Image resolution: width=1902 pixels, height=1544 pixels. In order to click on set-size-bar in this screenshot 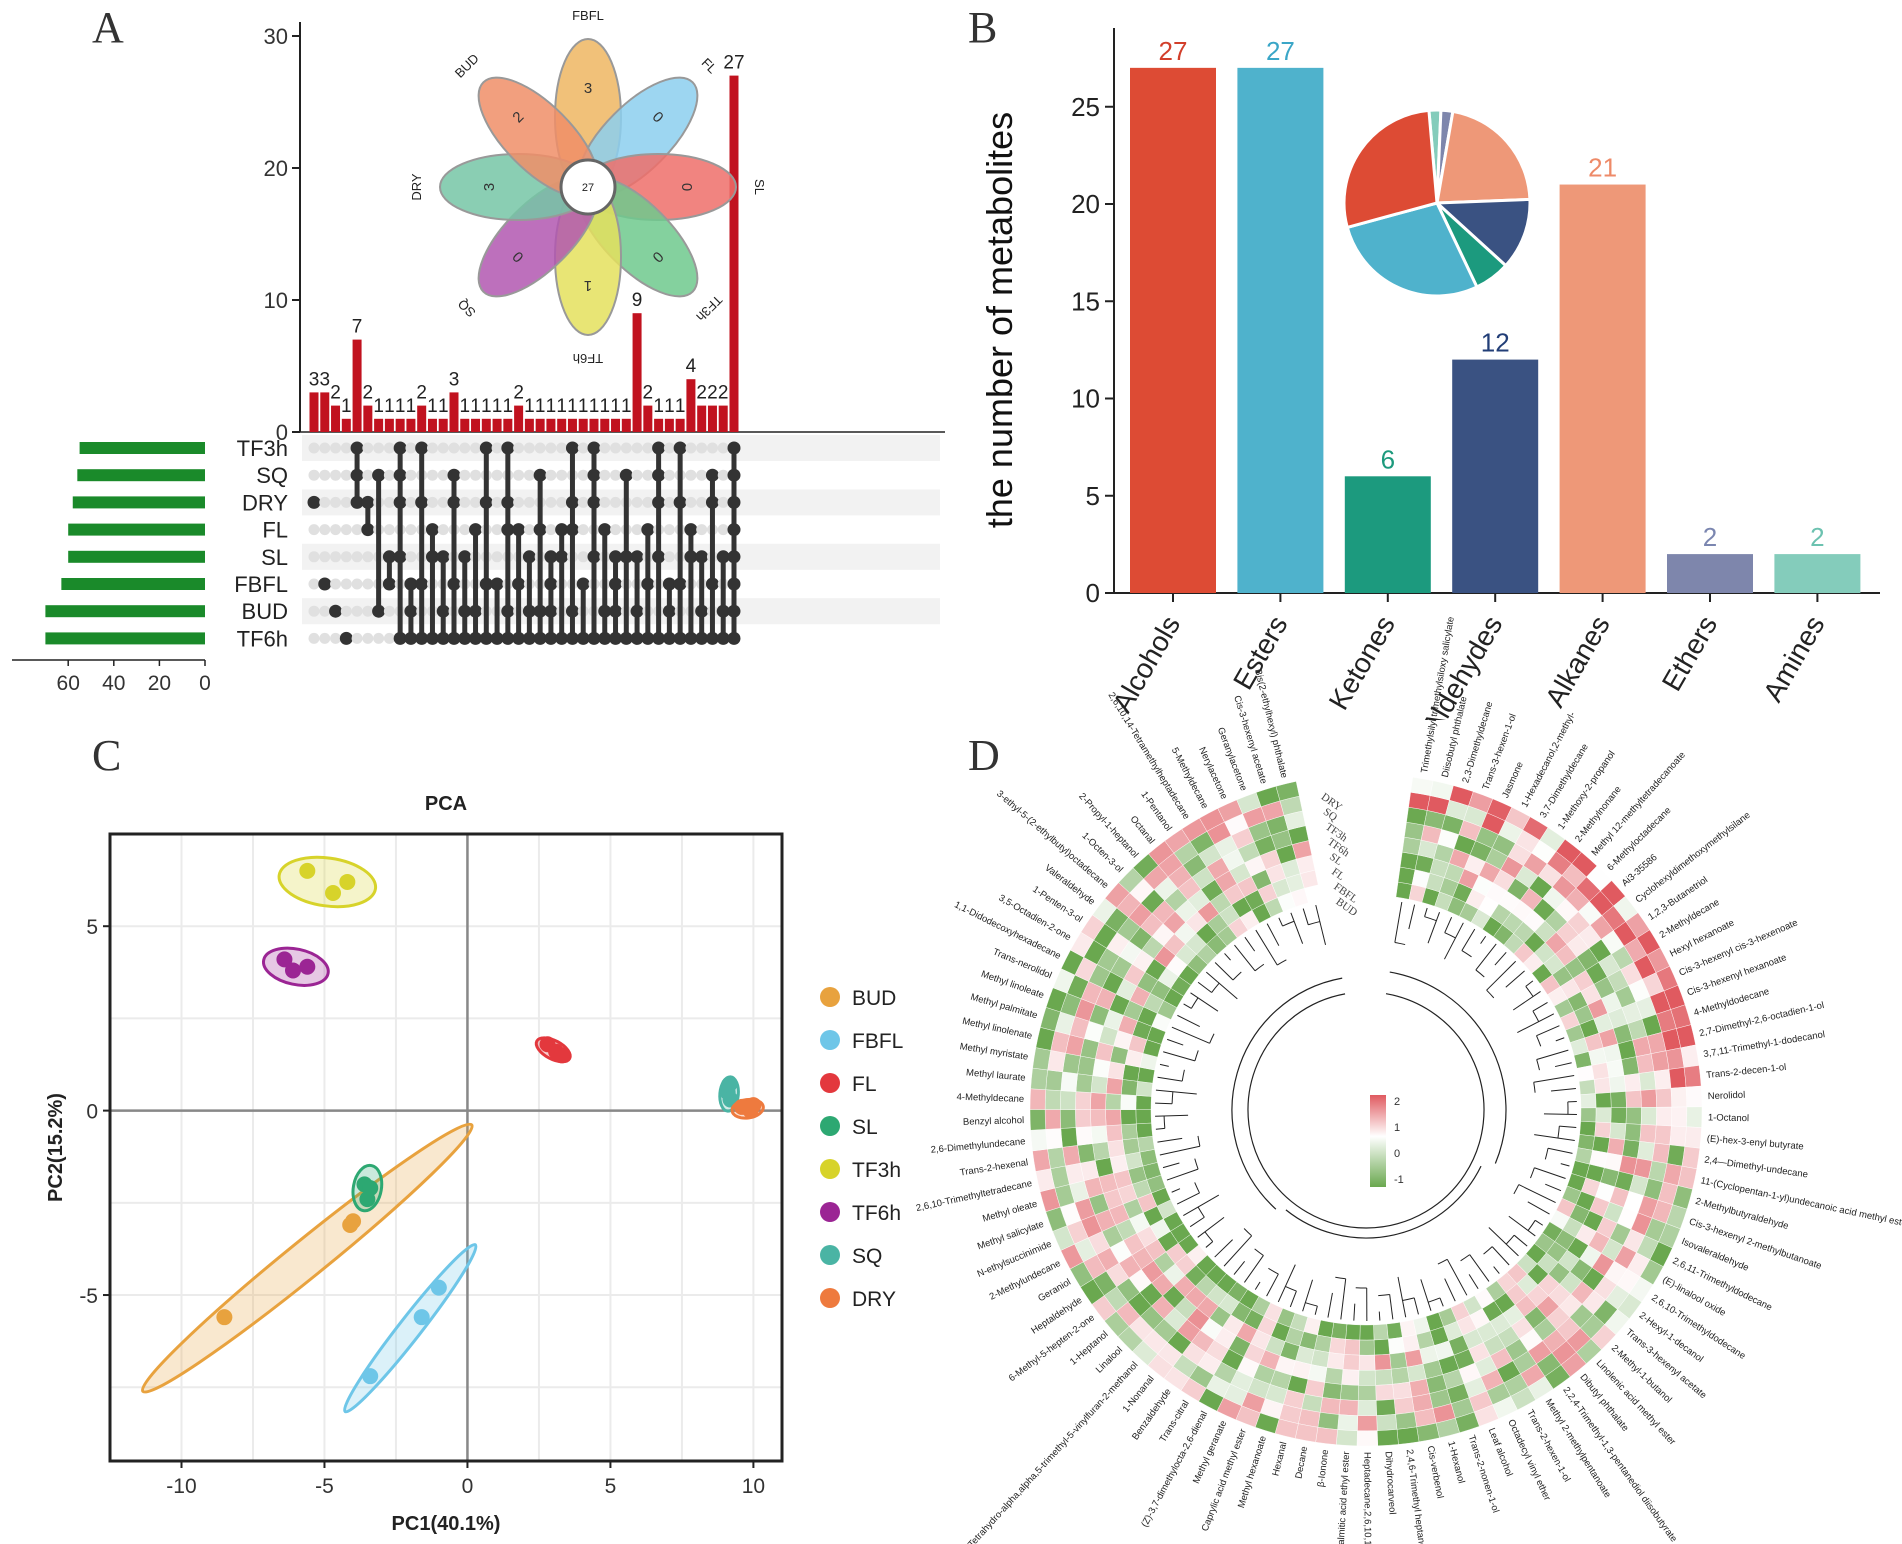, I will do `click(138, 502)`.